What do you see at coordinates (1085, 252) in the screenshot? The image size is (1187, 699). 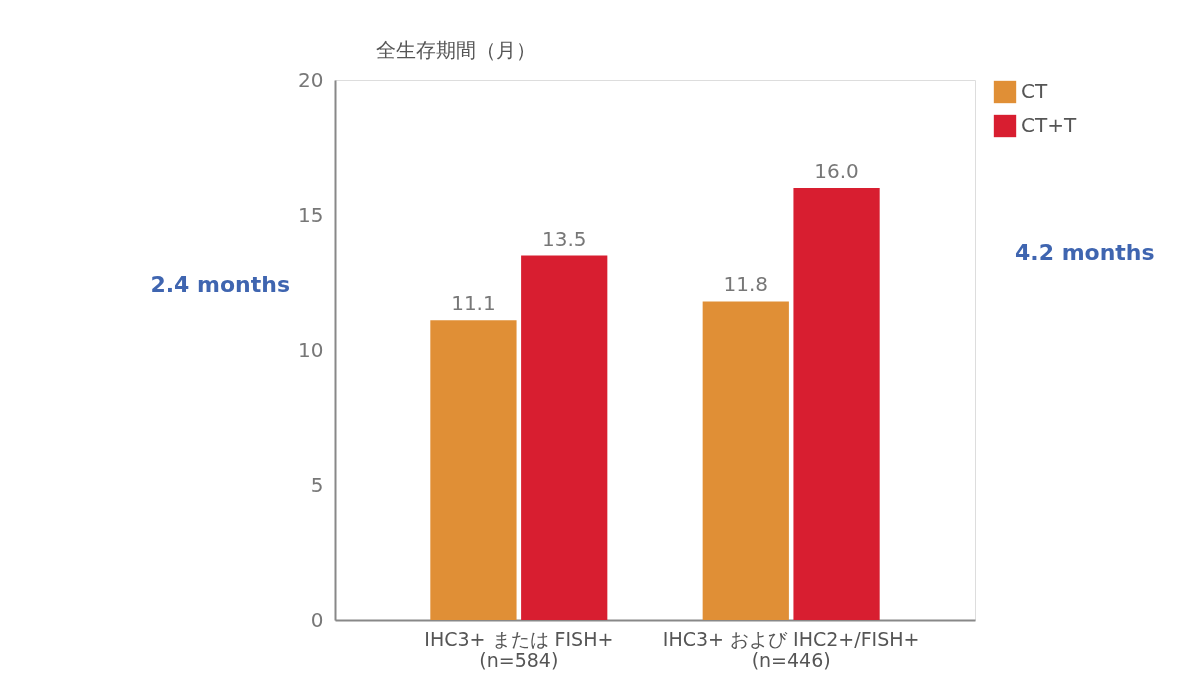 I see `text: 4.2 months` at bounding box center [1085, 252].